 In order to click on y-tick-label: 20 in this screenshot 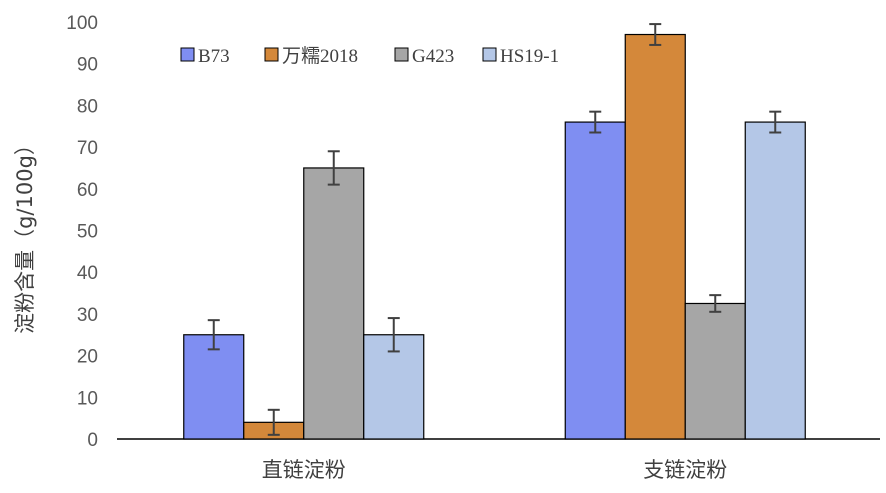, I will do `click(87, 357)`.